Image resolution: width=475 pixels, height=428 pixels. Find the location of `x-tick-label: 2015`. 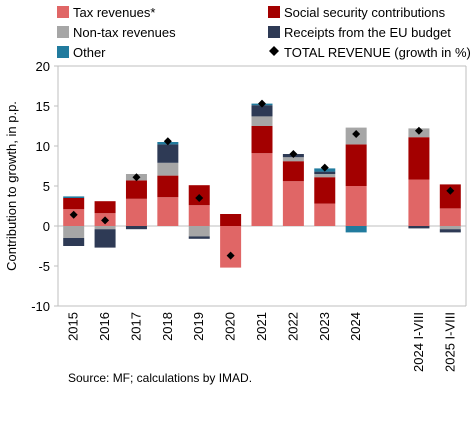

x-tick-label: 2015 is located at coordinates (73, 326).